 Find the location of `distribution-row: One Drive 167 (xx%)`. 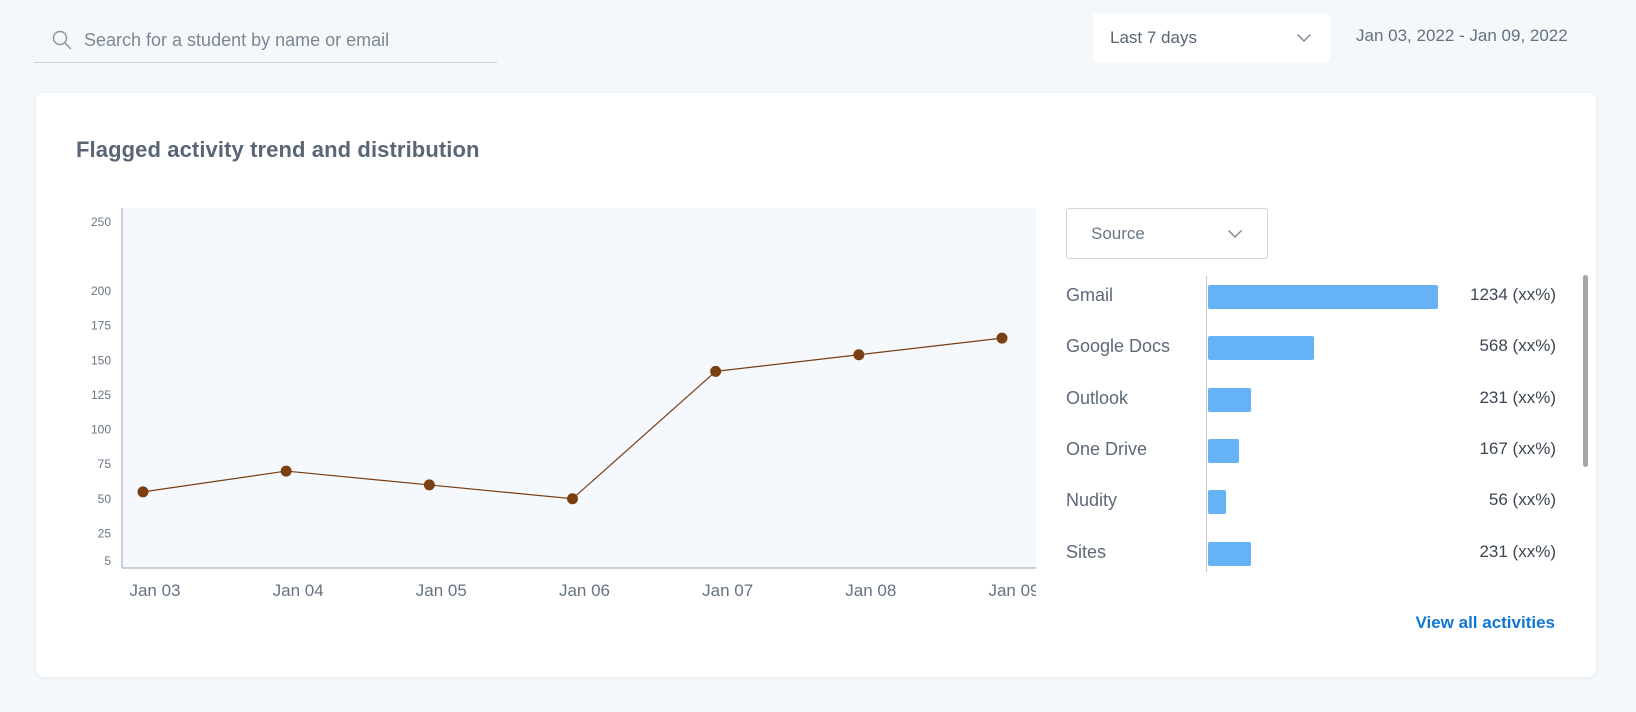

distribution-row: One Drive 167 (xx%) is located at coordinates (1311, 450).